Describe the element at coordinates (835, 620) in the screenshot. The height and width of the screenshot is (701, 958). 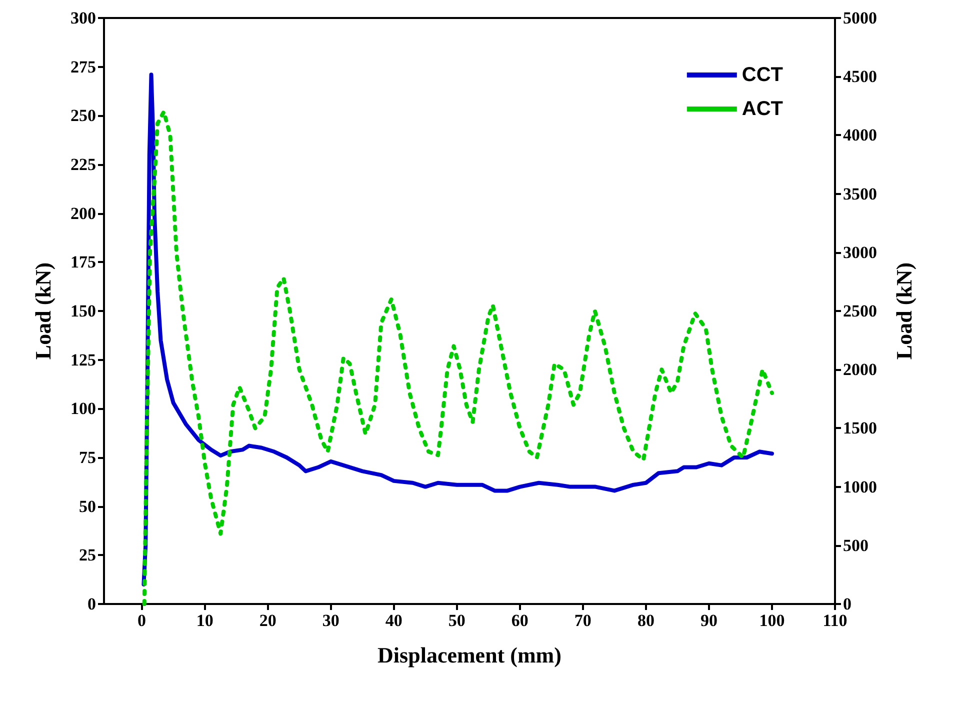
I see `x-tick-label: 110` at that location.